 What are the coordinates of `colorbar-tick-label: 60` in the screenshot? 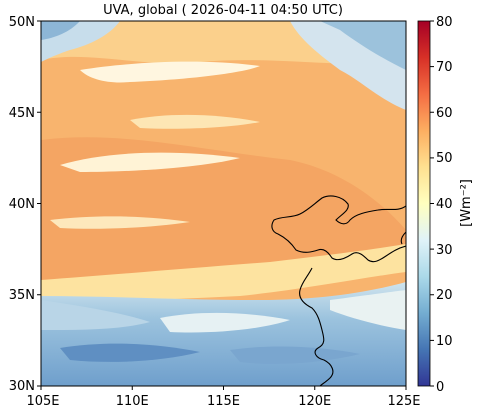 It's located at (444, 113).